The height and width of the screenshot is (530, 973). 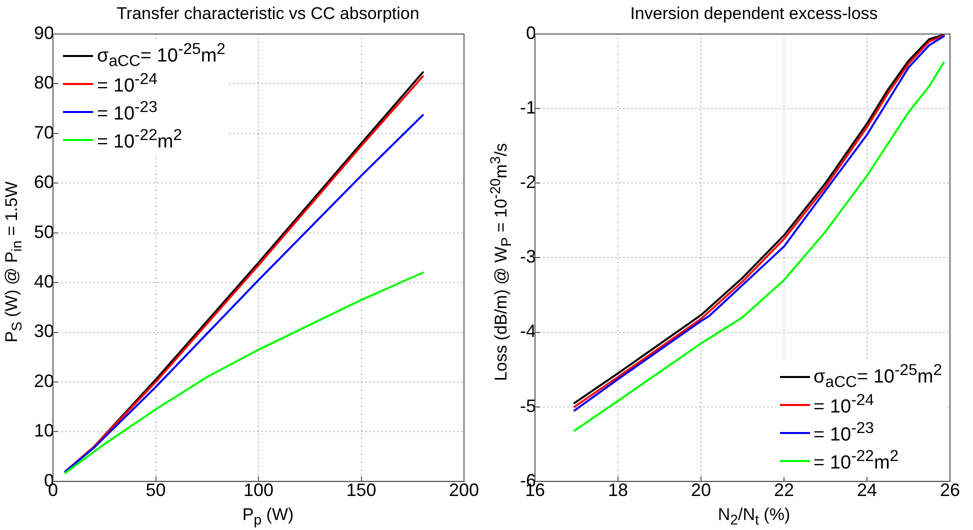 I want to click on chart-title: Inversion dependent excess-loss, so click(x=754, y=14).